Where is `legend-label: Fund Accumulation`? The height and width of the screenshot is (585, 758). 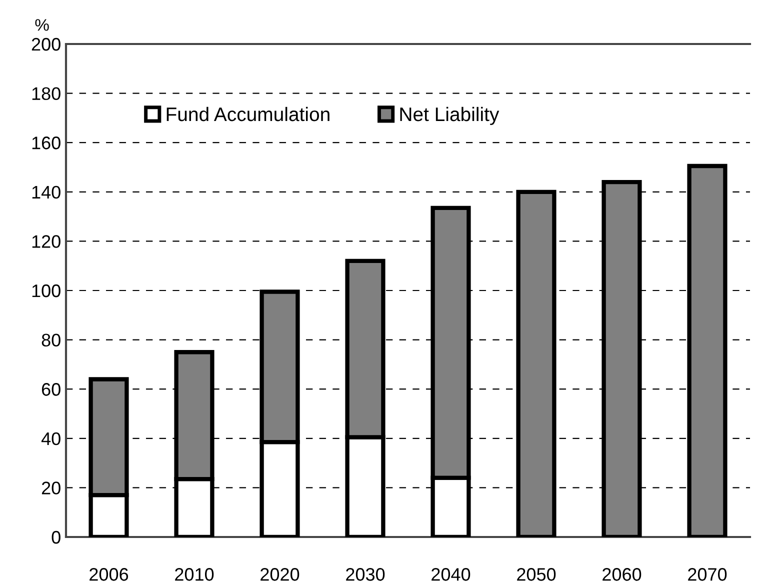
legend-label: Fund Accumulation is located at coordinates (248, 114).